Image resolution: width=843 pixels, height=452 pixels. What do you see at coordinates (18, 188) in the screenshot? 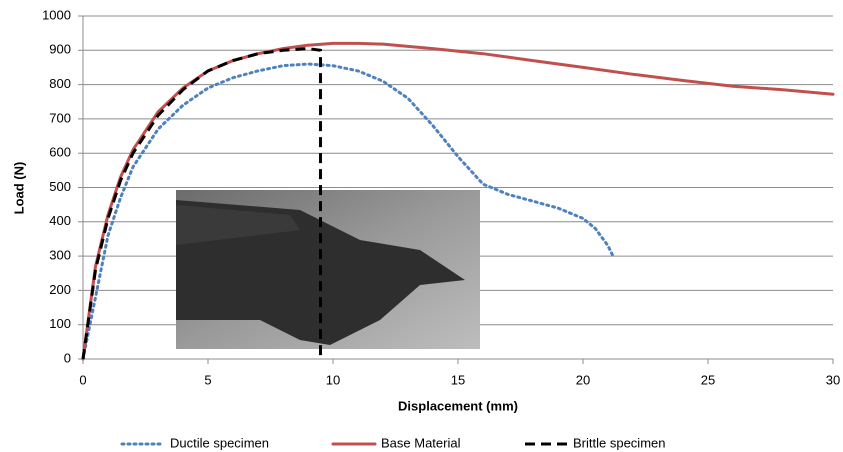
I see `y-axis-title: Load (N)` at bounding box center [18, 188].